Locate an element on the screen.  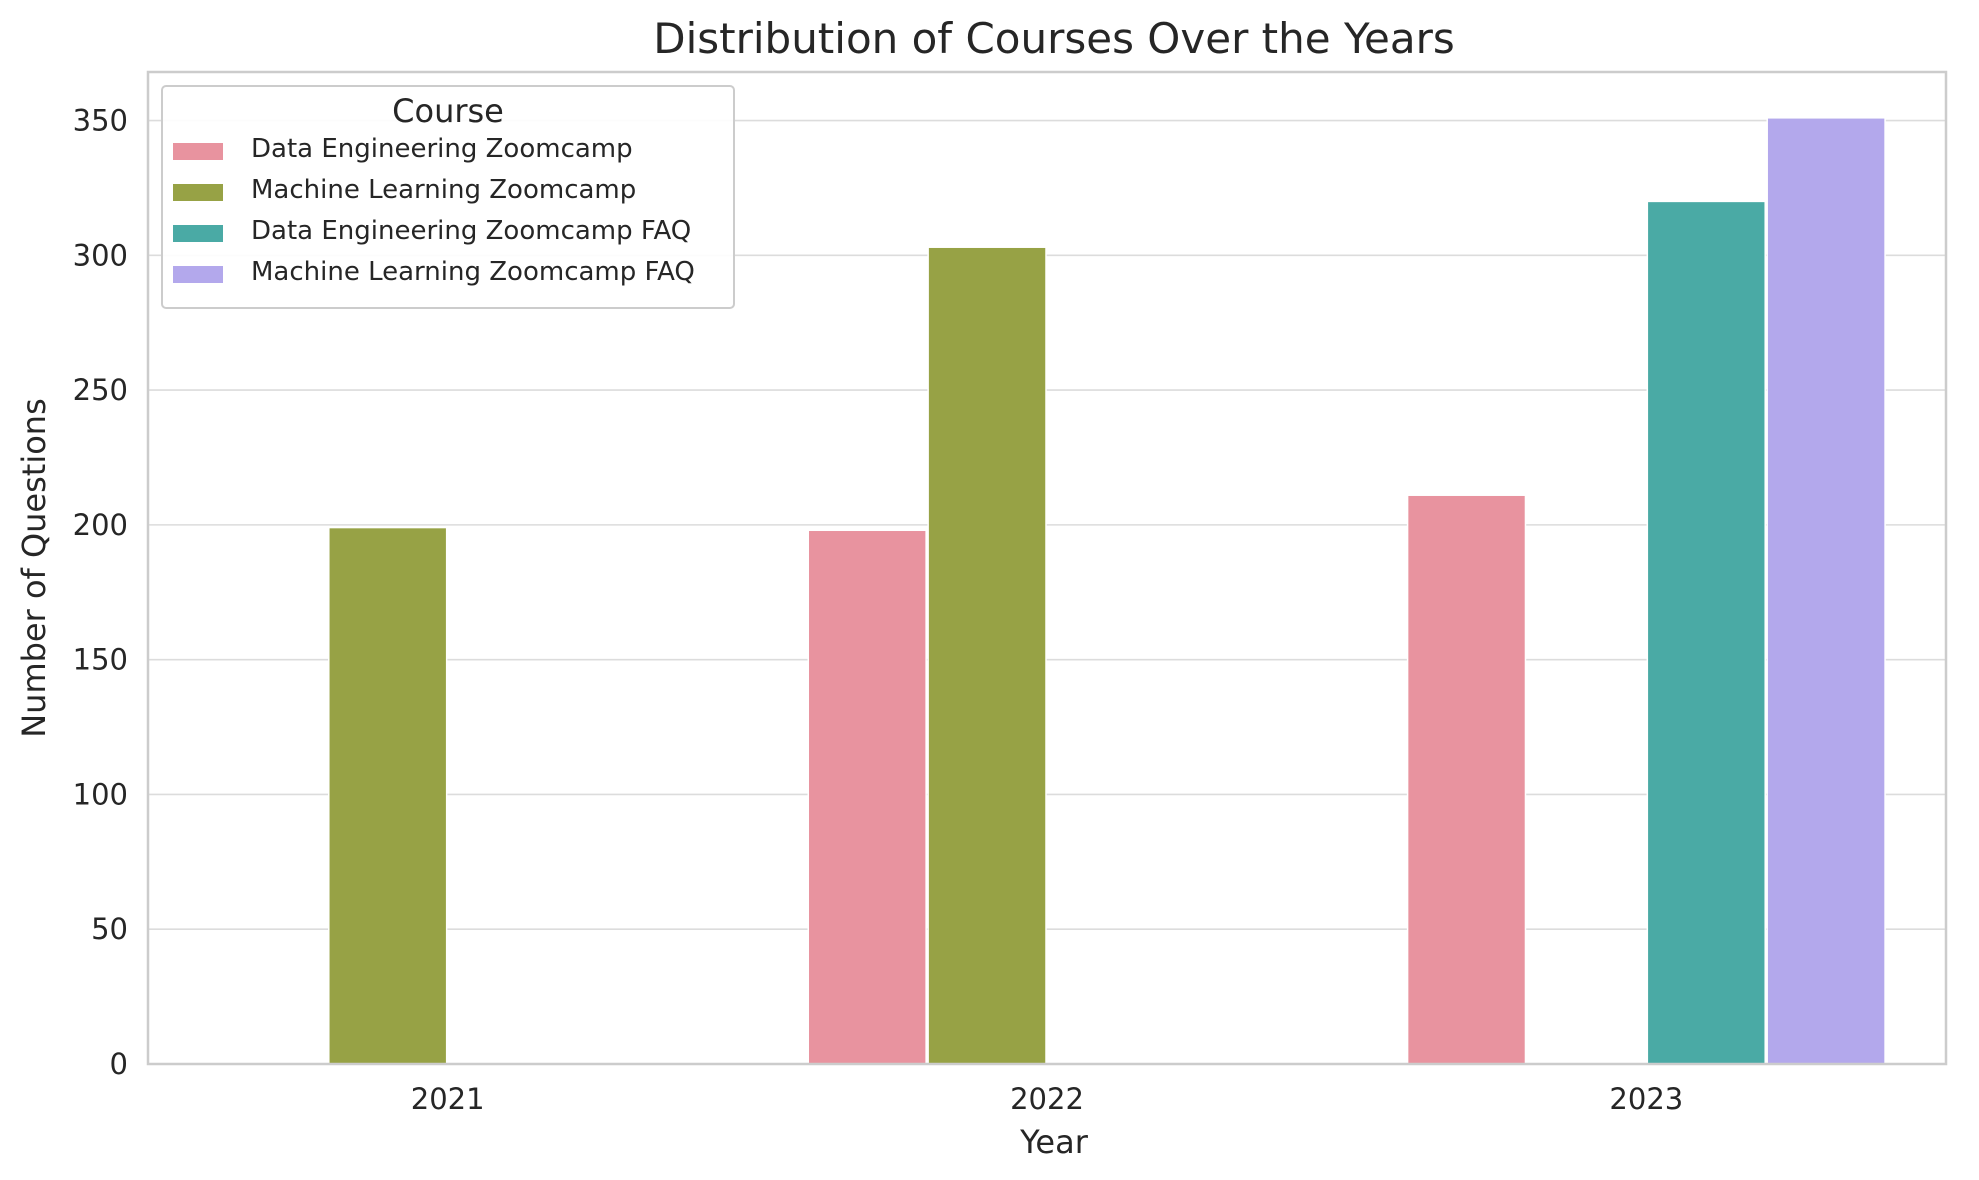
y-axis-label: Number of Questions is located at coordinates (34, 568).